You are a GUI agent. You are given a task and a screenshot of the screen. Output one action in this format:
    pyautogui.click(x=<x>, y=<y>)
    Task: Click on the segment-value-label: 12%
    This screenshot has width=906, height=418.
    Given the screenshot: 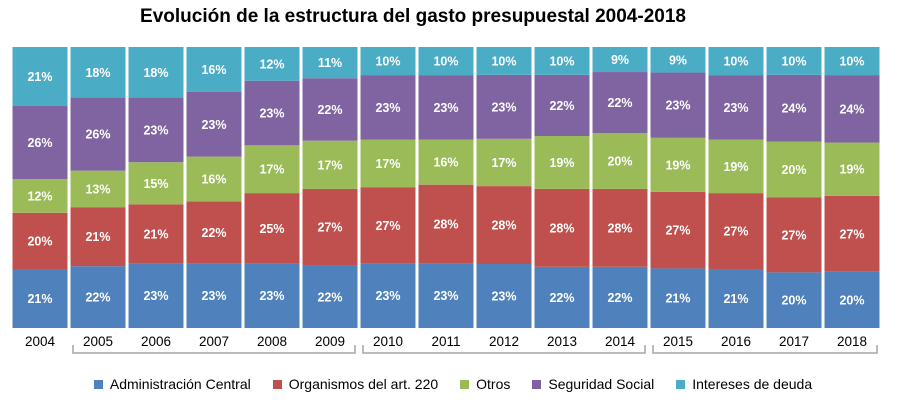 What is the action you would take?
    pyautogui.click(x=39, y=196)
    